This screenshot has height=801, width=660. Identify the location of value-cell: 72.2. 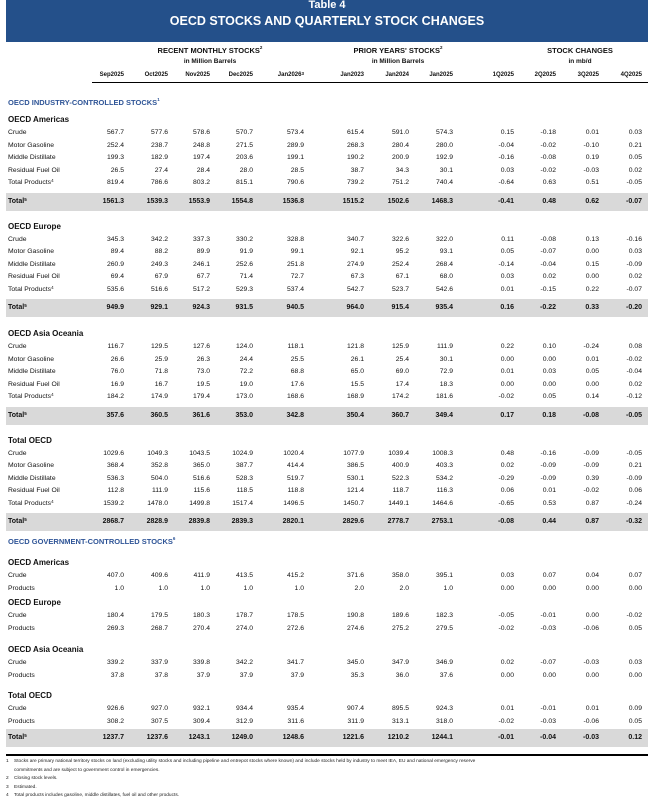
(246, 371).